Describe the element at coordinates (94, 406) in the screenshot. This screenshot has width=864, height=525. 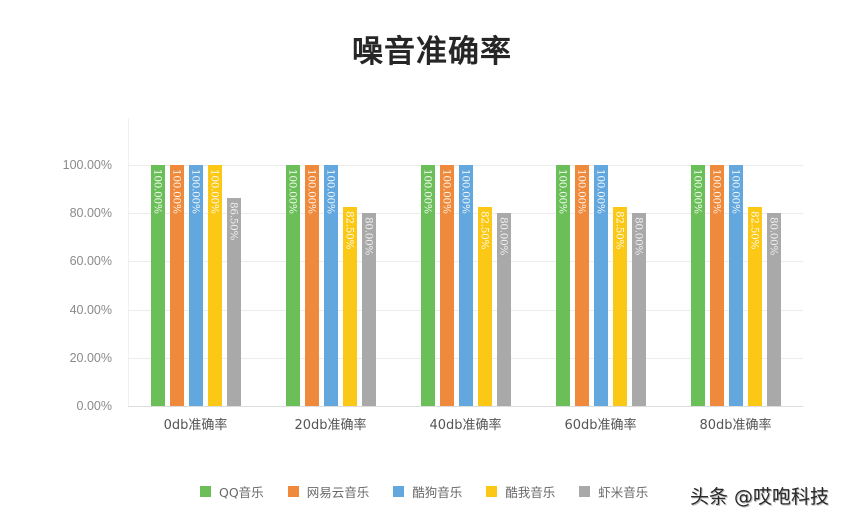
I see `y-tick: 0.00%` at that location.